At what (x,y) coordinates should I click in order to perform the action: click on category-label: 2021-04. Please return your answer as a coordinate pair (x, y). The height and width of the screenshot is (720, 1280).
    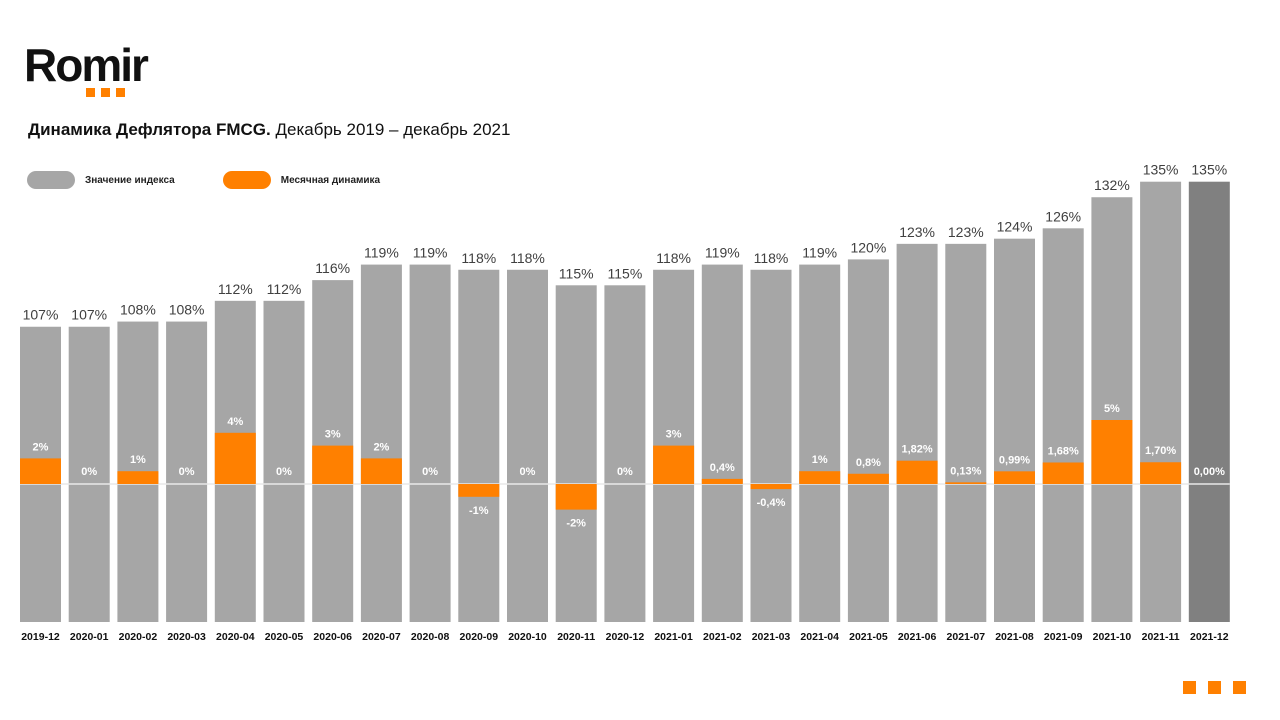
    Looking at the image, I should click on (819, 637).